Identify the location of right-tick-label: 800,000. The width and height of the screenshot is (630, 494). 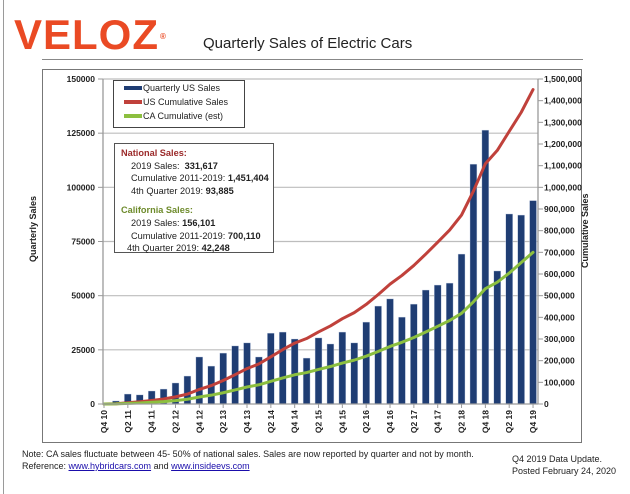
(559, 231).